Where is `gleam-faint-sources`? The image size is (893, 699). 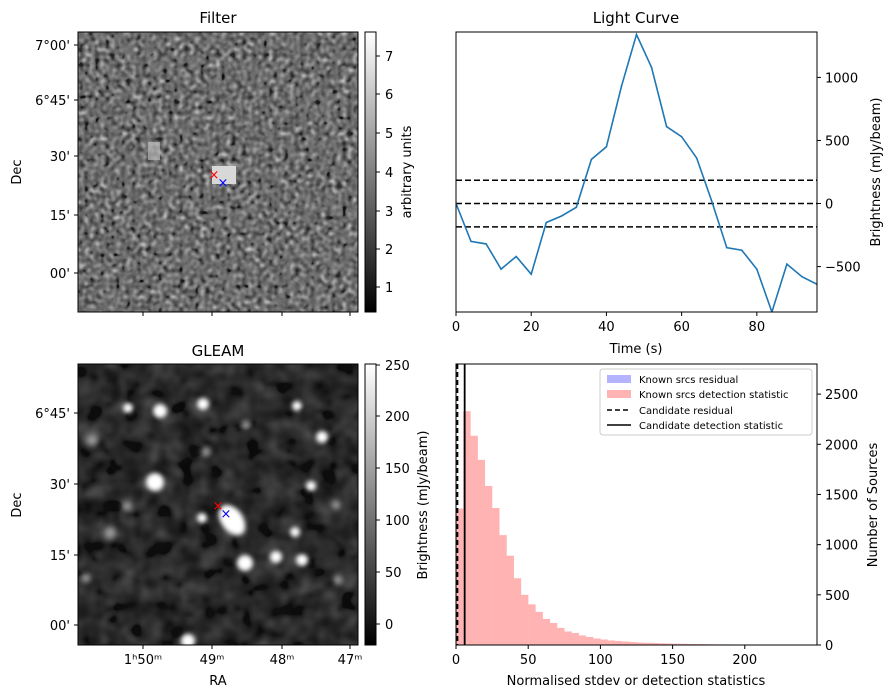 gleam-faint-sources is located at coordinates (212, 502).